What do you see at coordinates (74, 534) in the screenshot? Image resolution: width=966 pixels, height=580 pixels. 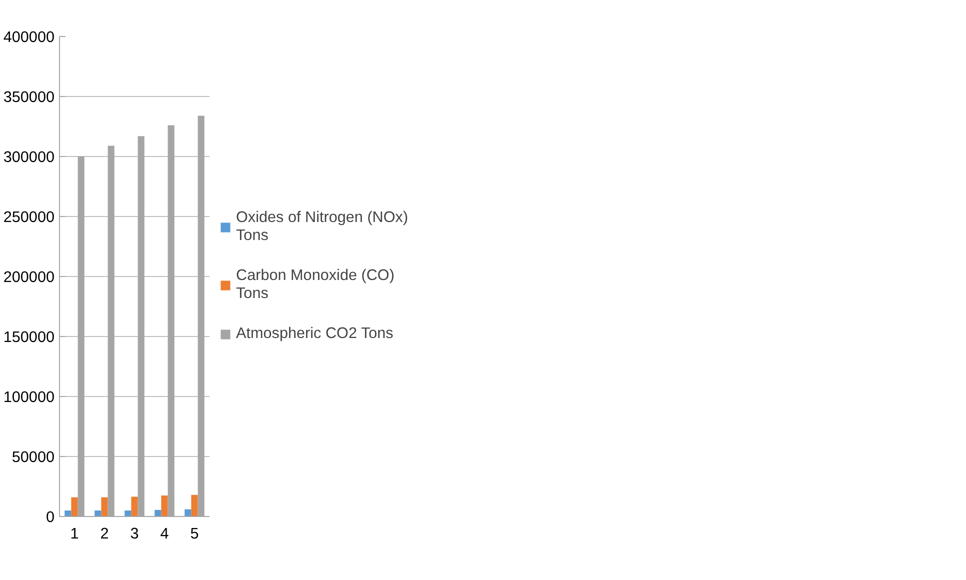 I see `x-tick-label: 1` at bounding box center [74, 534].